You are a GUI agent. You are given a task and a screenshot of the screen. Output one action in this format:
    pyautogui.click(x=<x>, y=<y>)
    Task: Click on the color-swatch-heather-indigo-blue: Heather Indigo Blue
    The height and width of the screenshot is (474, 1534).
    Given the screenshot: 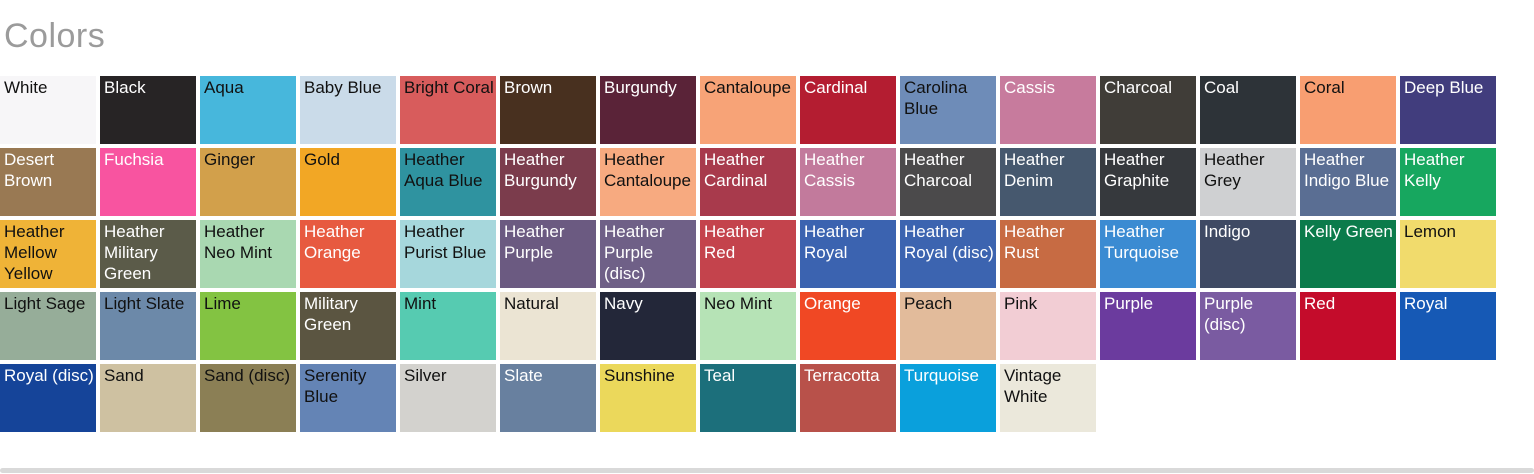 What is the action you would take?
    pyautogui.click(x=1348, y=182)
    